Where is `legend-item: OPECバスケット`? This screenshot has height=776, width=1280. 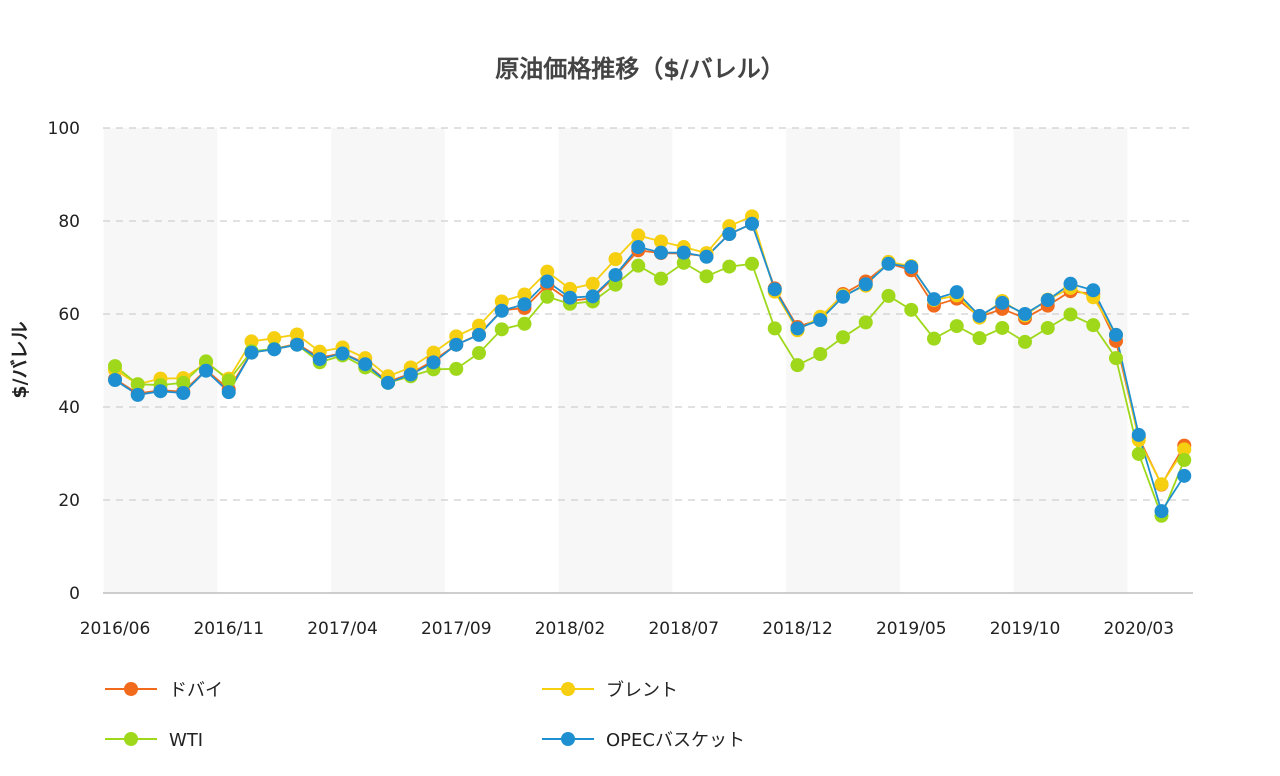 legend-item: OPECバスケット is located at coordinates (643, 740).